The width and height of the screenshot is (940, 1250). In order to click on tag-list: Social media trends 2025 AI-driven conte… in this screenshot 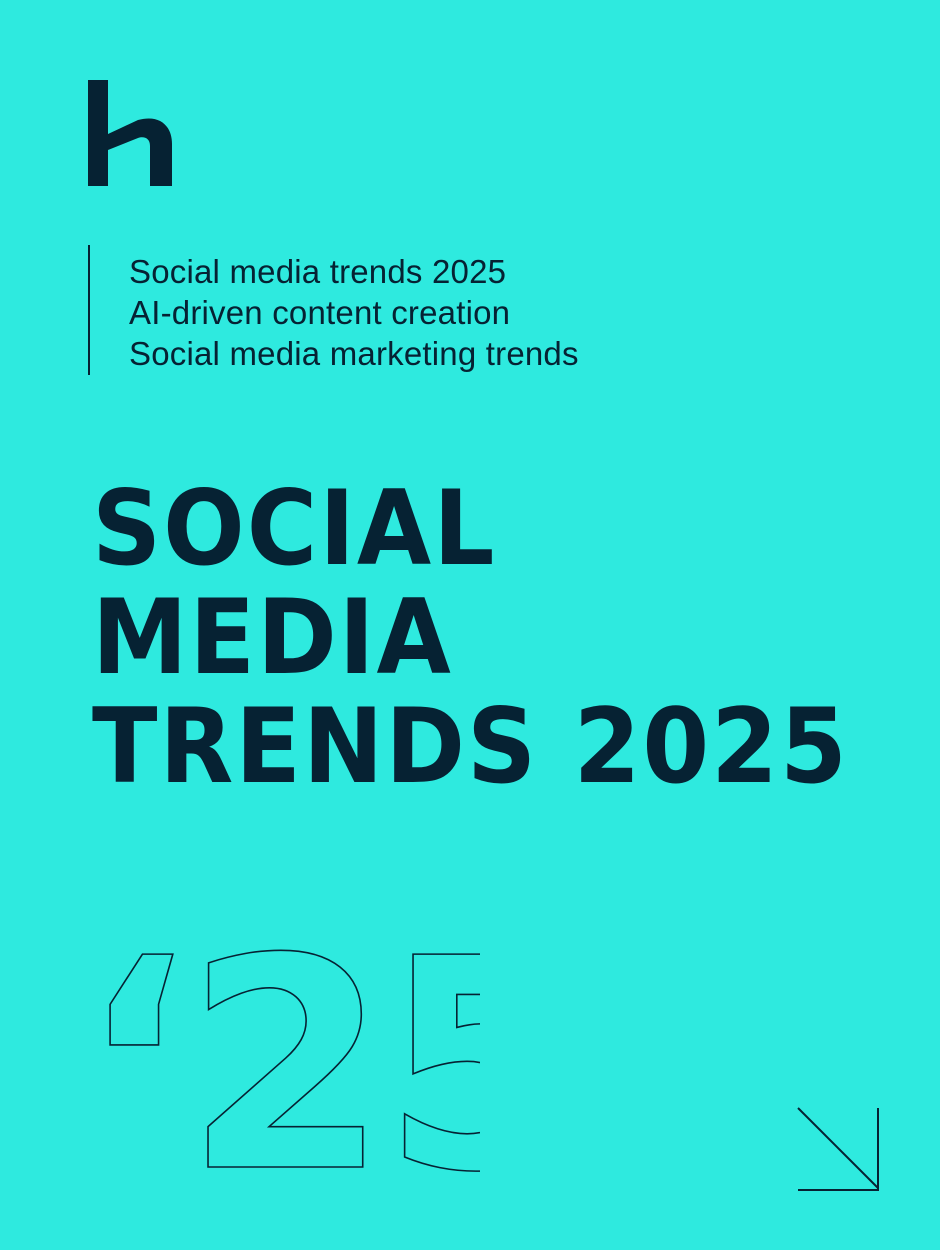, I will do `click(333, 310)`.